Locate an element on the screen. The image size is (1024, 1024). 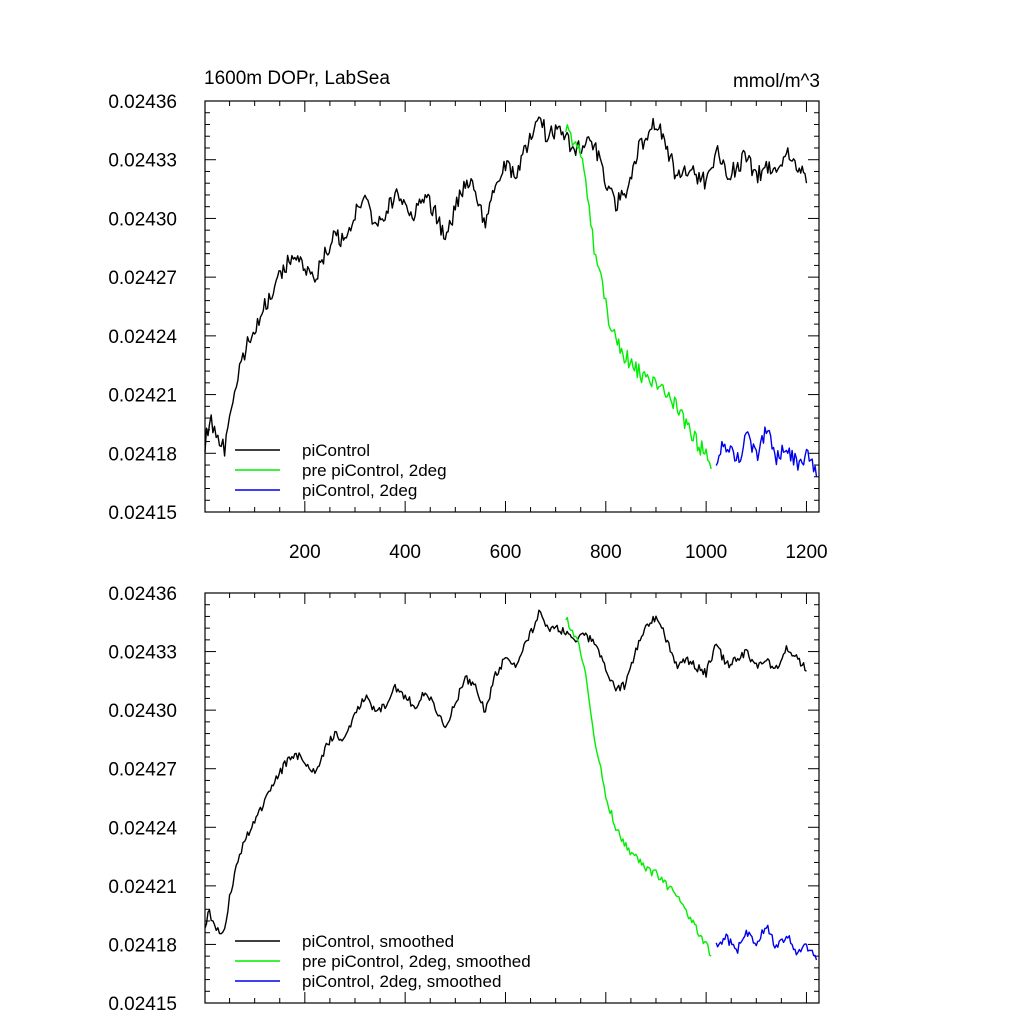
chart-units-label: mmol/m^3 is located at coordinates (776, 81).